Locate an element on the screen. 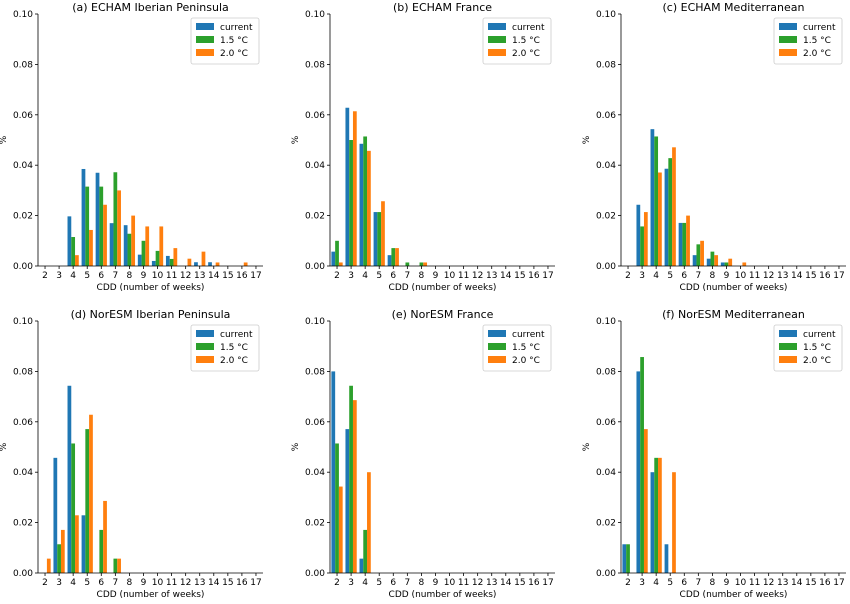  x-tick-label: 15 is located at coordinates (810, 583).